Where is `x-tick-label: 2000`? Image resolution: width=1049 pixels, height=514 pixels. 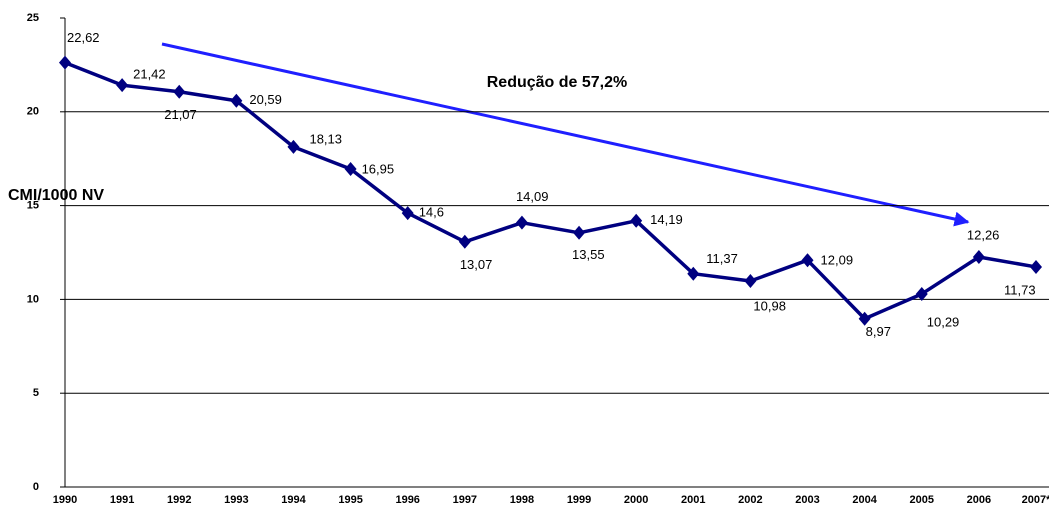 x-tick-label: 2000 is located at coordinates (636, 500).